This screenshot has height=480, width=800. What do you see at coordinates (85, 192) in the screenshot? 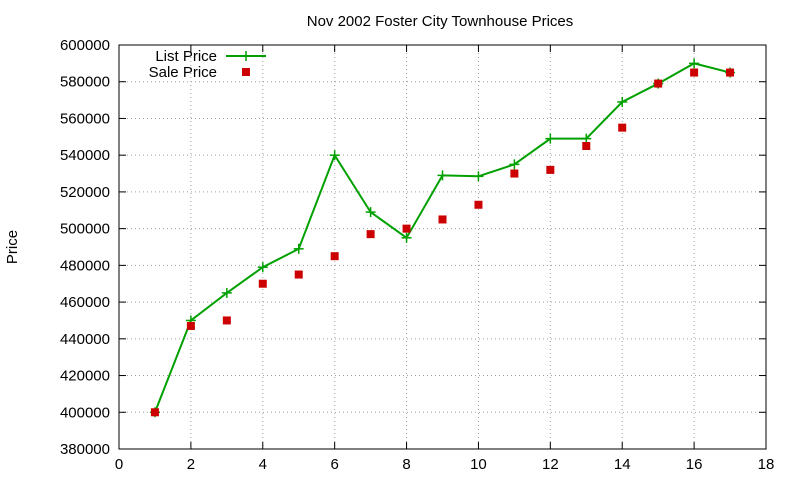
I see `y-tick-label: 520000` at bounding box center [85, 192].